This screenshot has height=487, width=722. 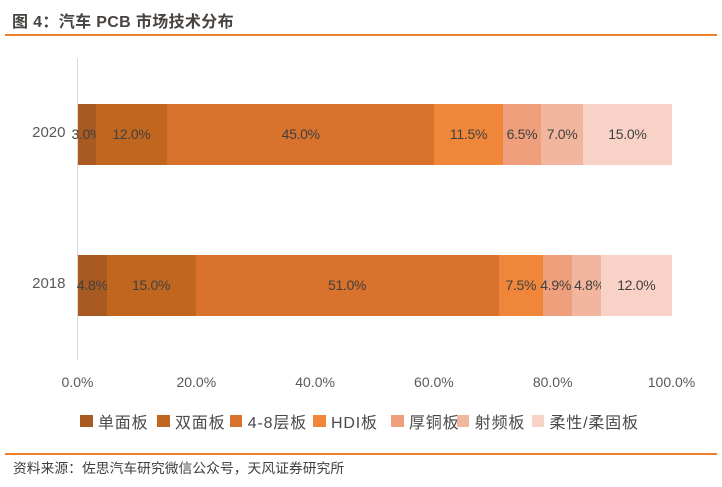 I want to click on category-axis-line, so click(x=77, y=209).